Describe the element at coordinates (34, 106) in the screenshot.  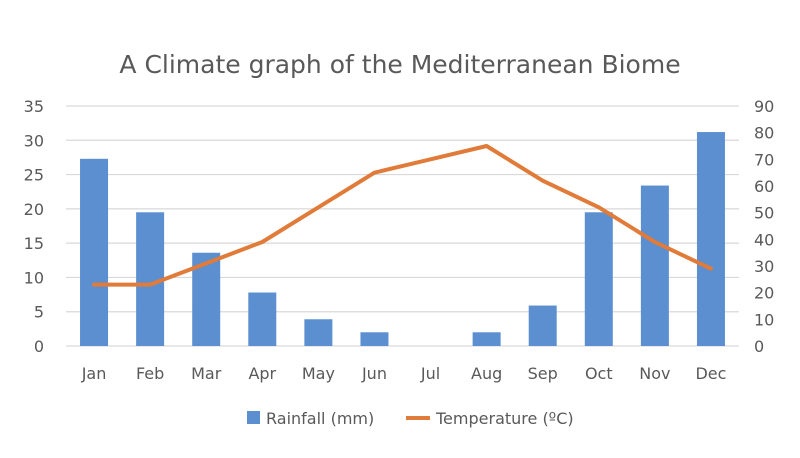
I see `y-left-tick-label: 35` at that location.